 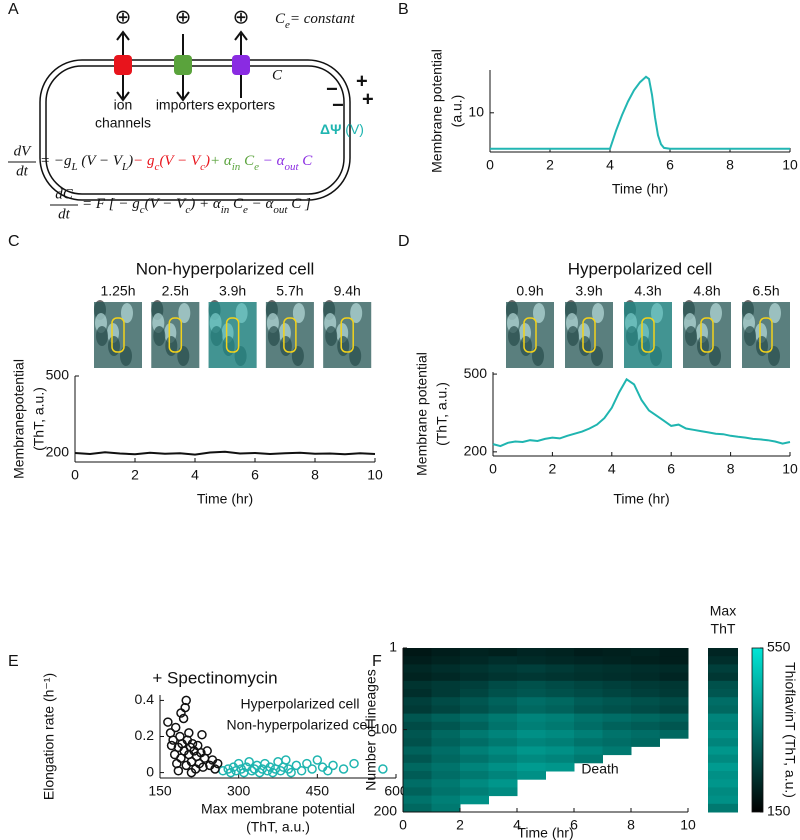 What do you see at coordinates (299, 725) in the screenshot?
I see `legend-entry: Non-hyperpolarized cell` at bounding box center [299, 725].